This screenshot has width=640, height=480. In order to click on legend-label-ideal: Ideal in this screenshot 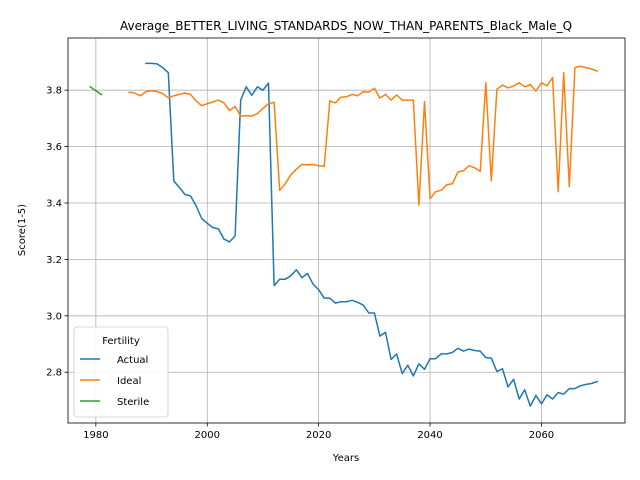, I will do `click(129, 381)`.